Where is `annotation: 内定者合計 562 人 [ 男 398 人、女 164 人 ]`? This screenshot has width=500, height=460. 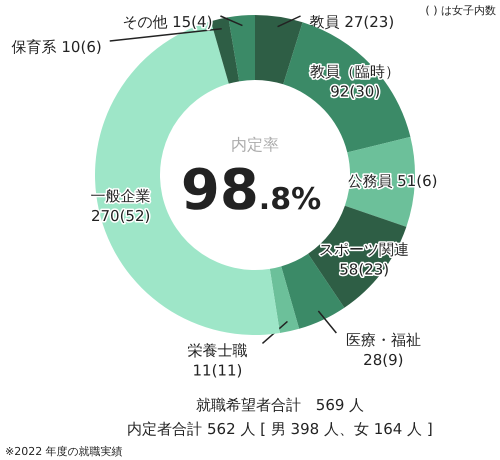
annotation: 内定者合計 562 人 [ 男 398 人、女 164 人 ] is located at coordinates (280, 429).